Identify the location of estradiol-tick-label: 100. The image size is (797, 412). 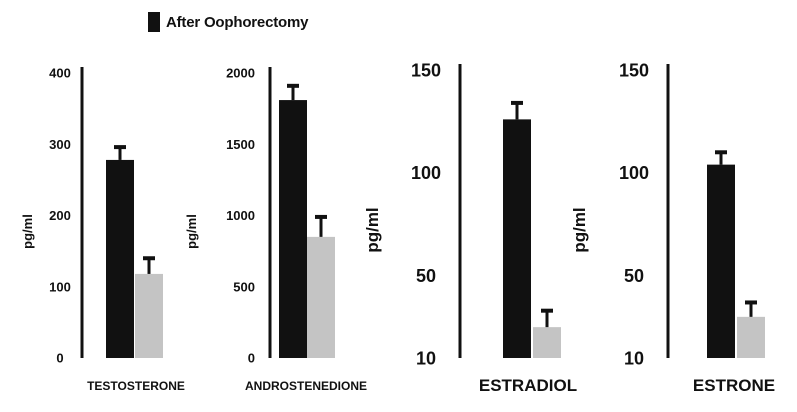
(426, 173).